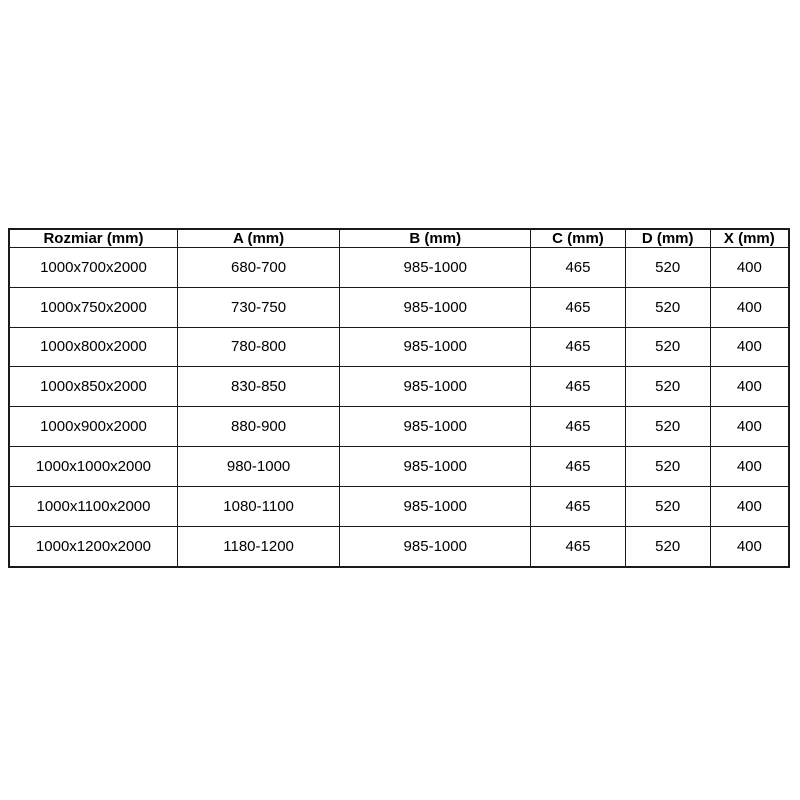  What do you see at coordinates (93, 238) in the screenshot?
I see `header-cell-rozmiar: Rozmiar (mm)` at bounding box center [93, 238].